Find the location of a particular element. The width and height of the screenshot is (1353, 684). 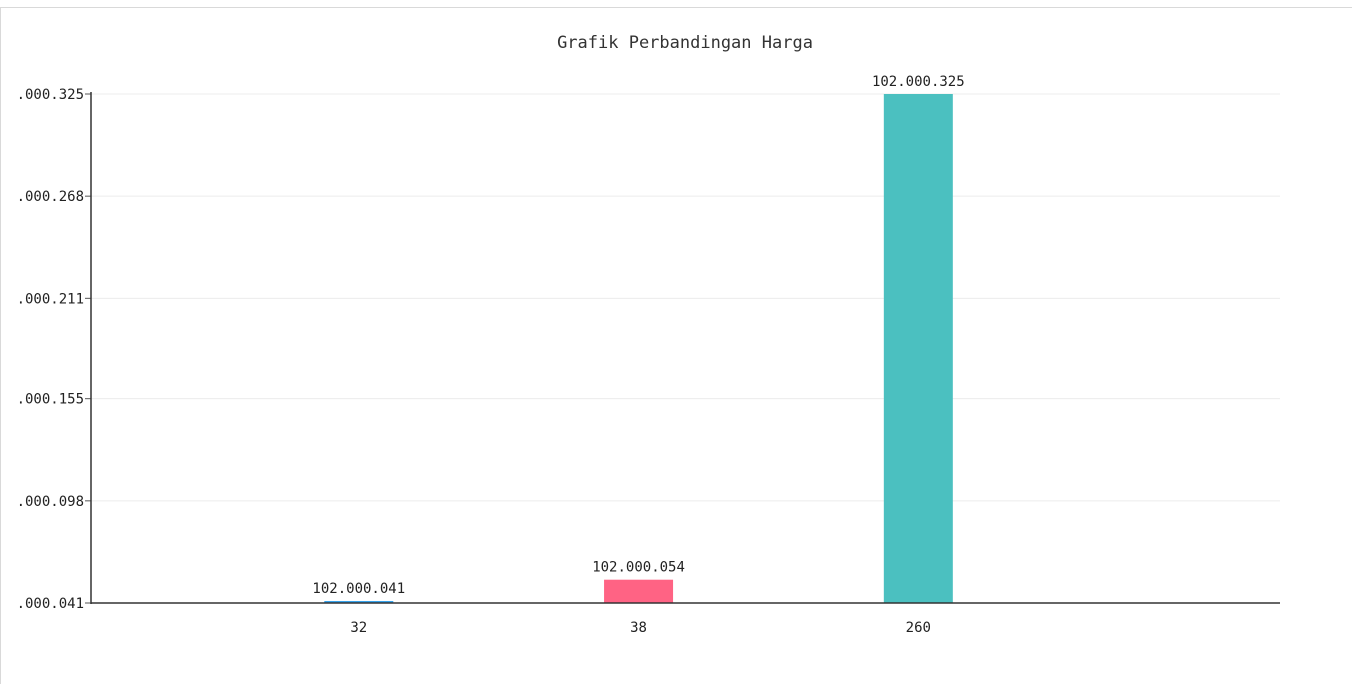

x-tick-label: 38 is located at coordinates (638, 628).